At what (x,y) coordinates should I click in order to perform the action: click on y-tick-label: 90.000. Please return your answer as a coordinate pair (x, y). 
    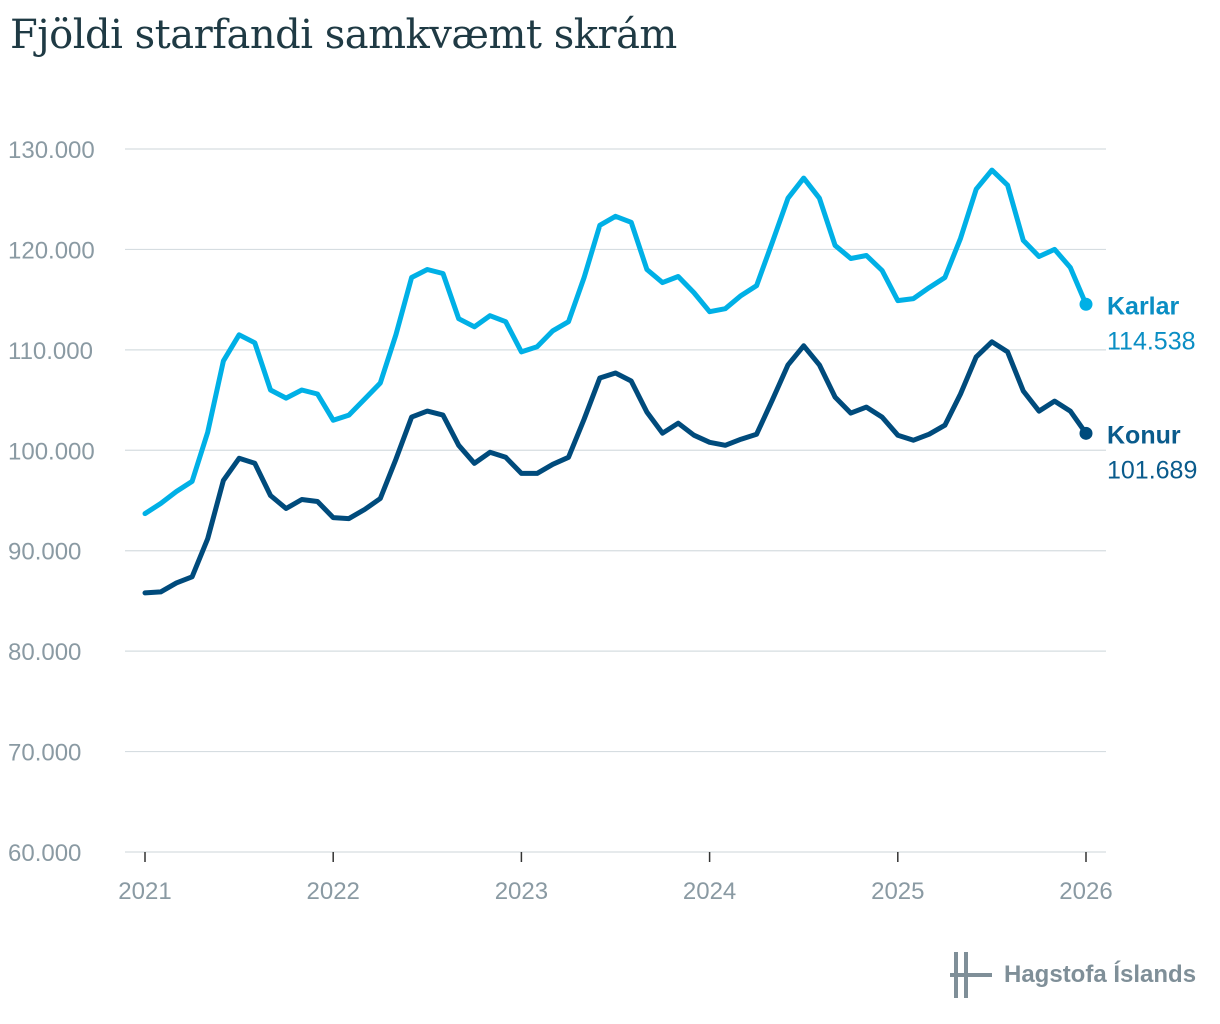
    Looking at the image, I should click on (44, 552).